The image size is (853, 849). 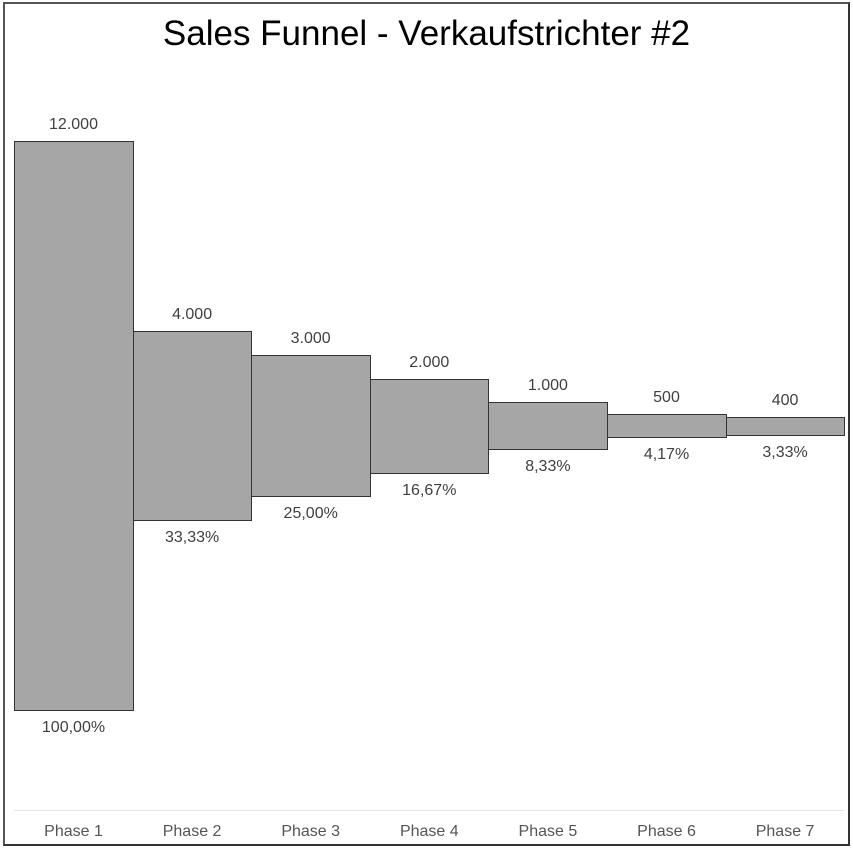 I want to click on category-label: Phase 3, so click(x=311, y=831).